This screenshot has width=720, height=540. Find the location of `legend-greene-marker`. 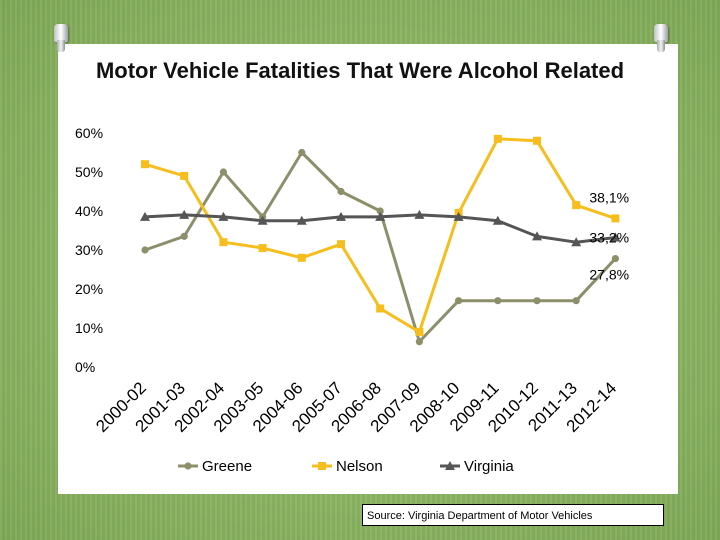

legend-greene-marker is located at coordinates (188, 466).